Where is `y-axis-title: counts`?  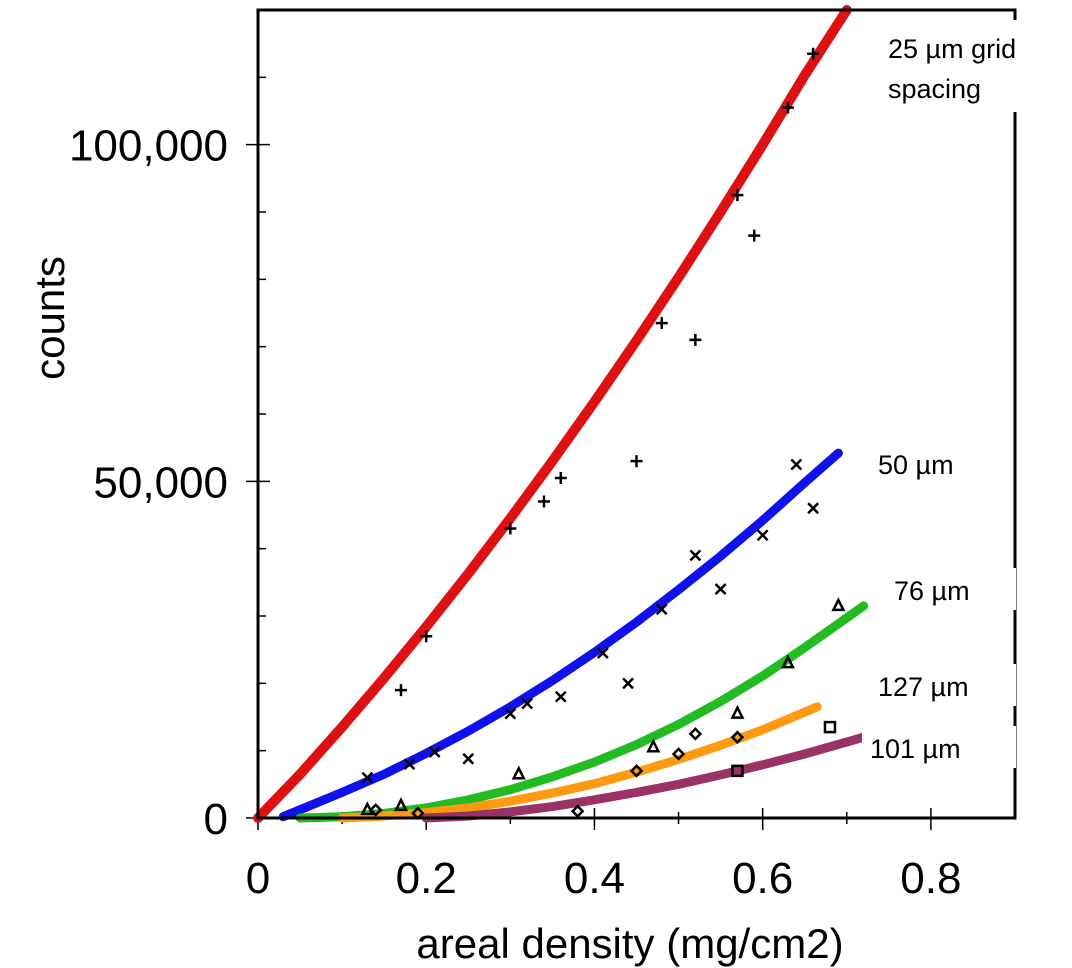
y-axis-title: counts is located at coordinates (49, 318).